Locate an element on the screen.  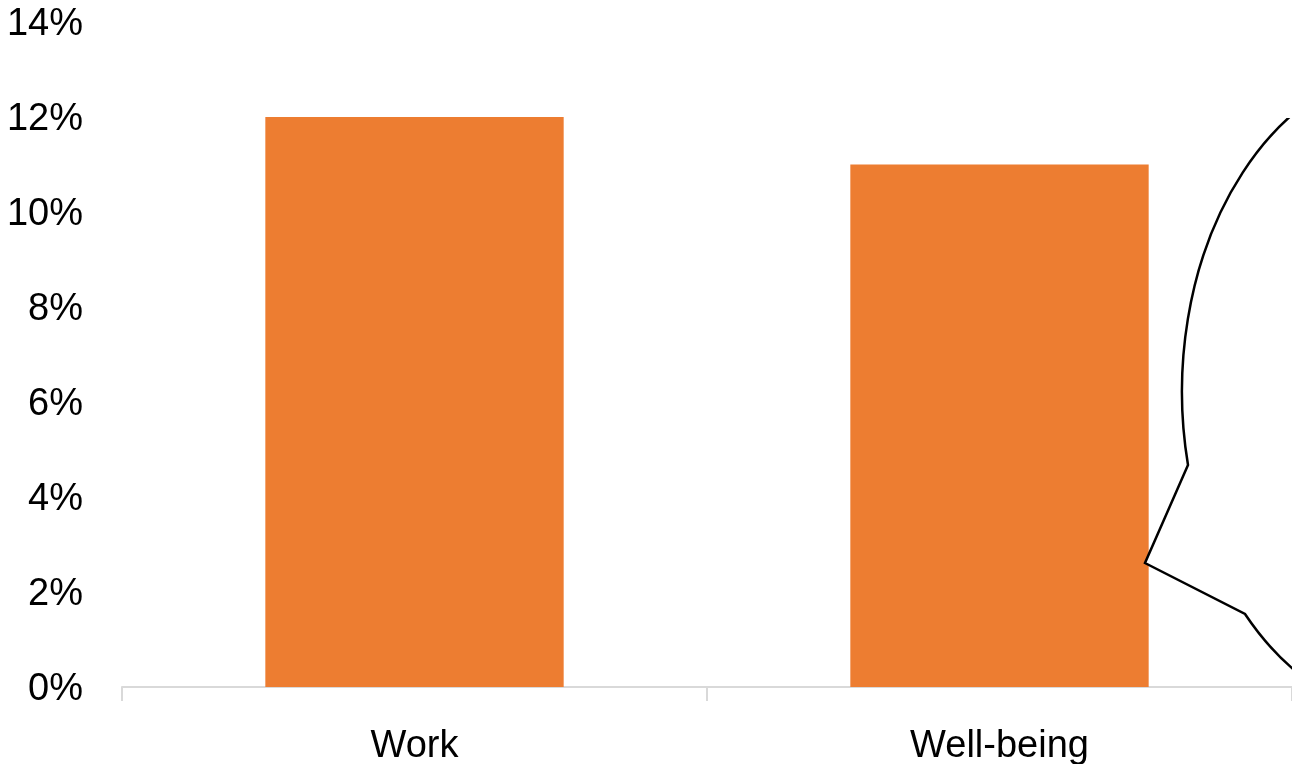
y-tick-label: 0% is located at coordinates (55, 687).